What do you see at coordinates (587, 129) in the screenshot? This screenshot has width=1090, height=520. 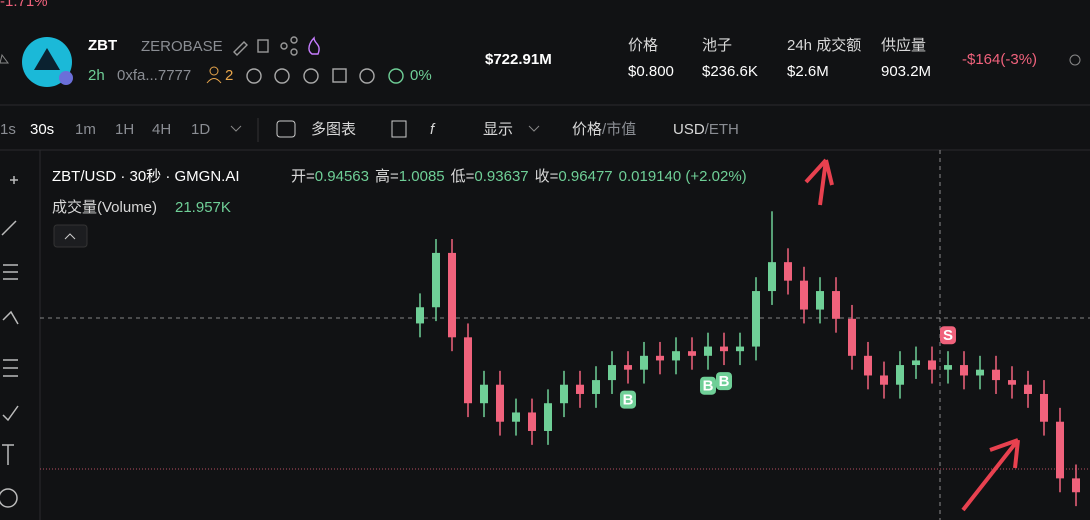 I see `price: 价格` at bounding box center [587, 129].